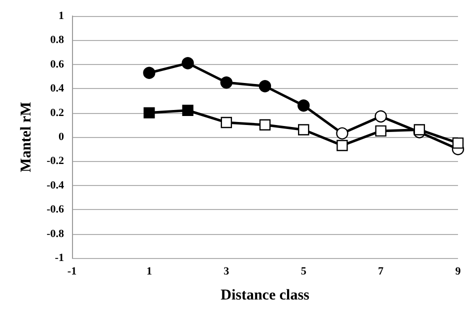 The width and height of the screenshot is (474, 316). What do you see at coordinates (59, 258) in the screenshot?
I see `y-tick-label: -1` at bounding box center [59, 258].